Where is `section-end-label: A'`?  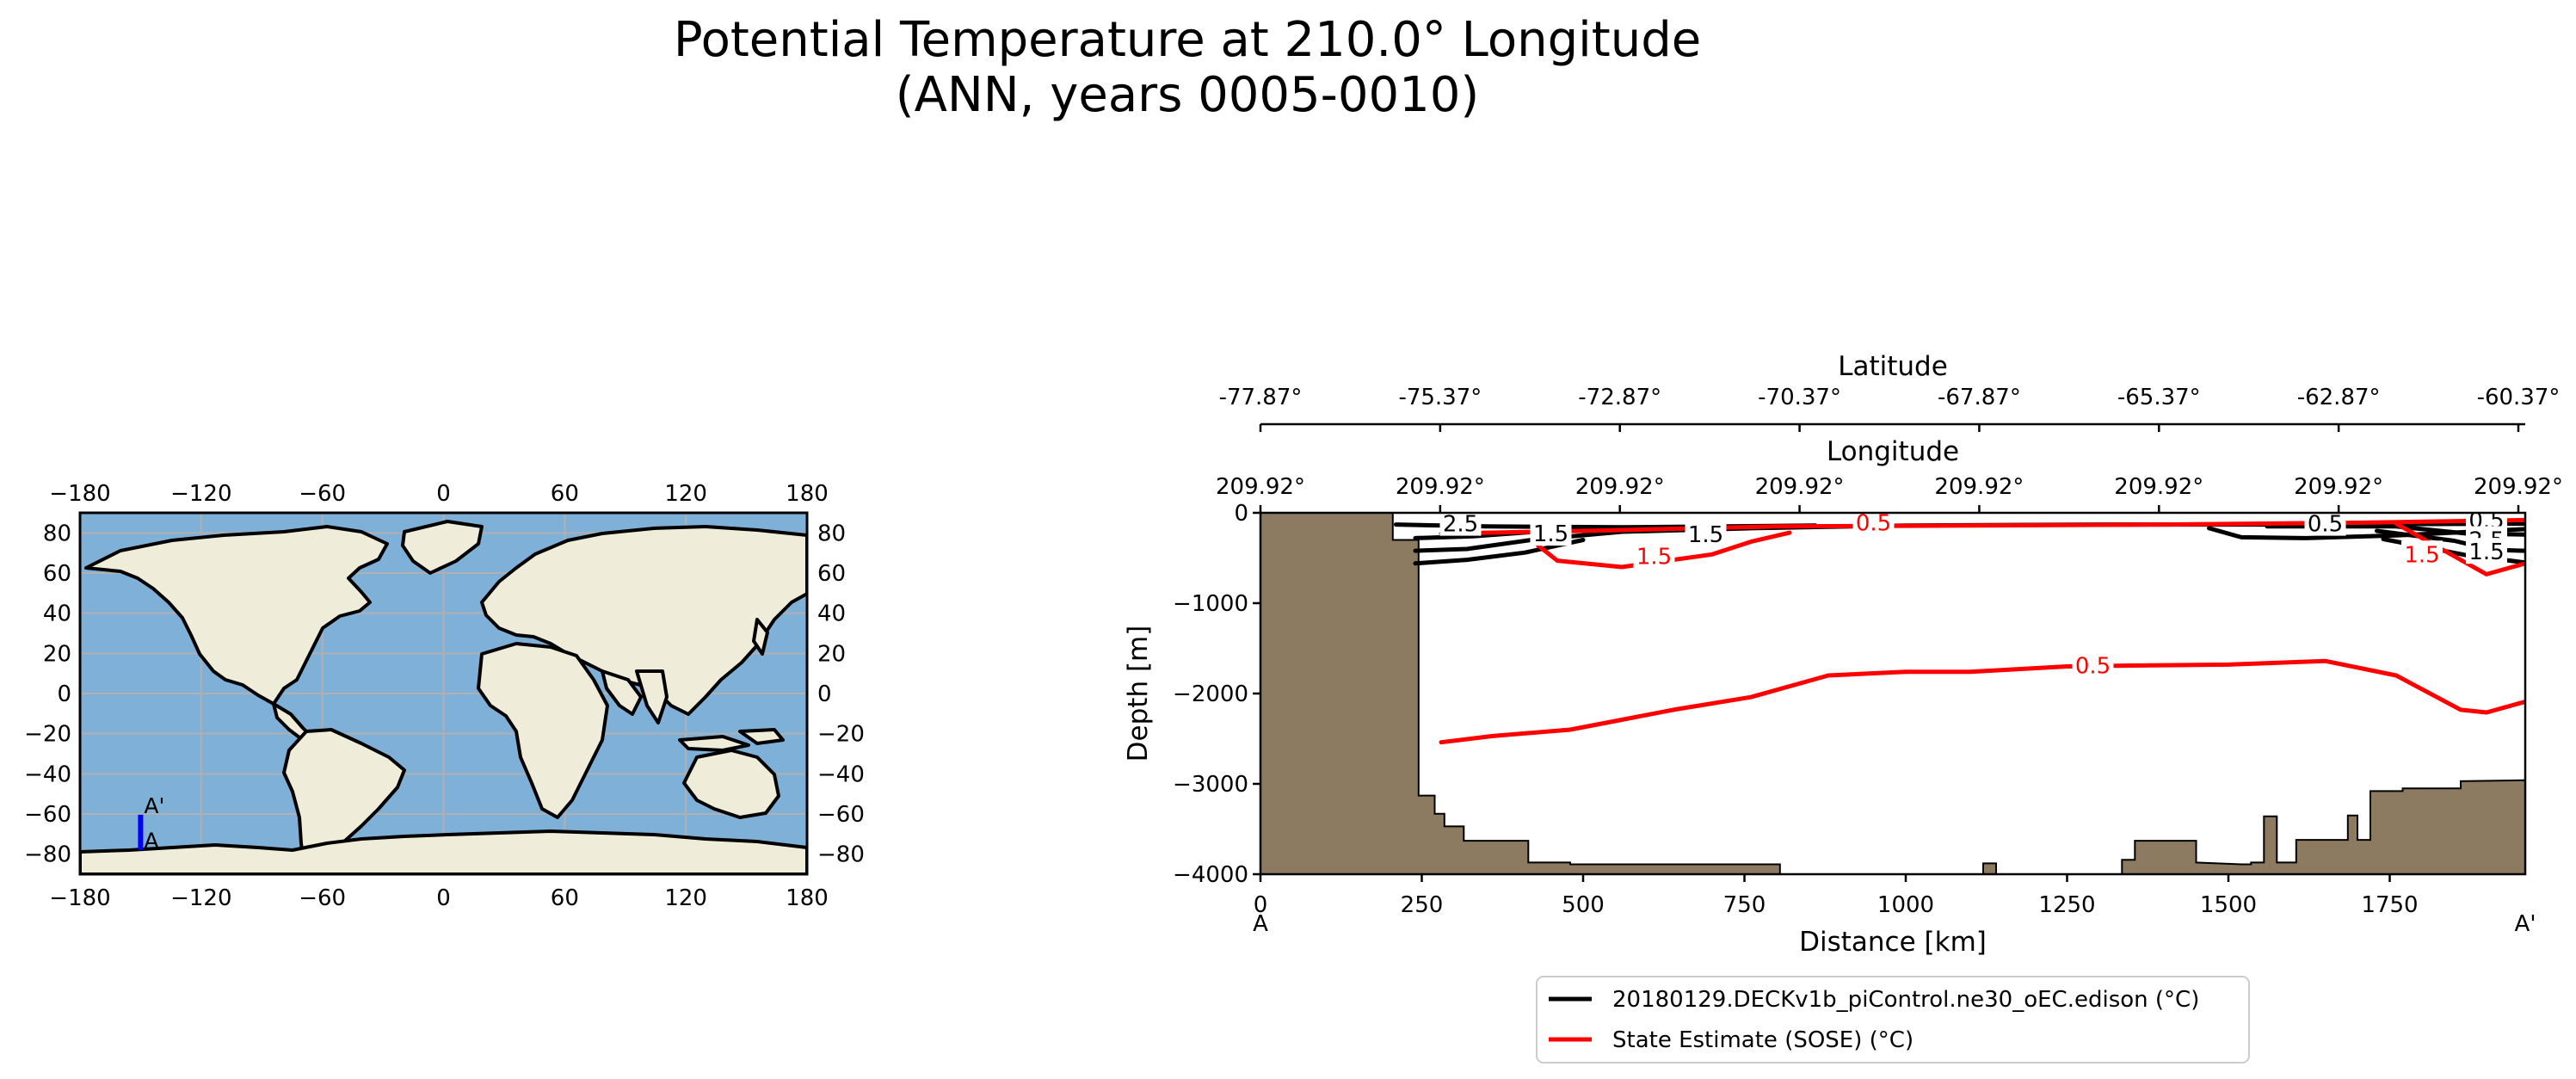
section-end-label: A' is located at coordinates (2526, 924).